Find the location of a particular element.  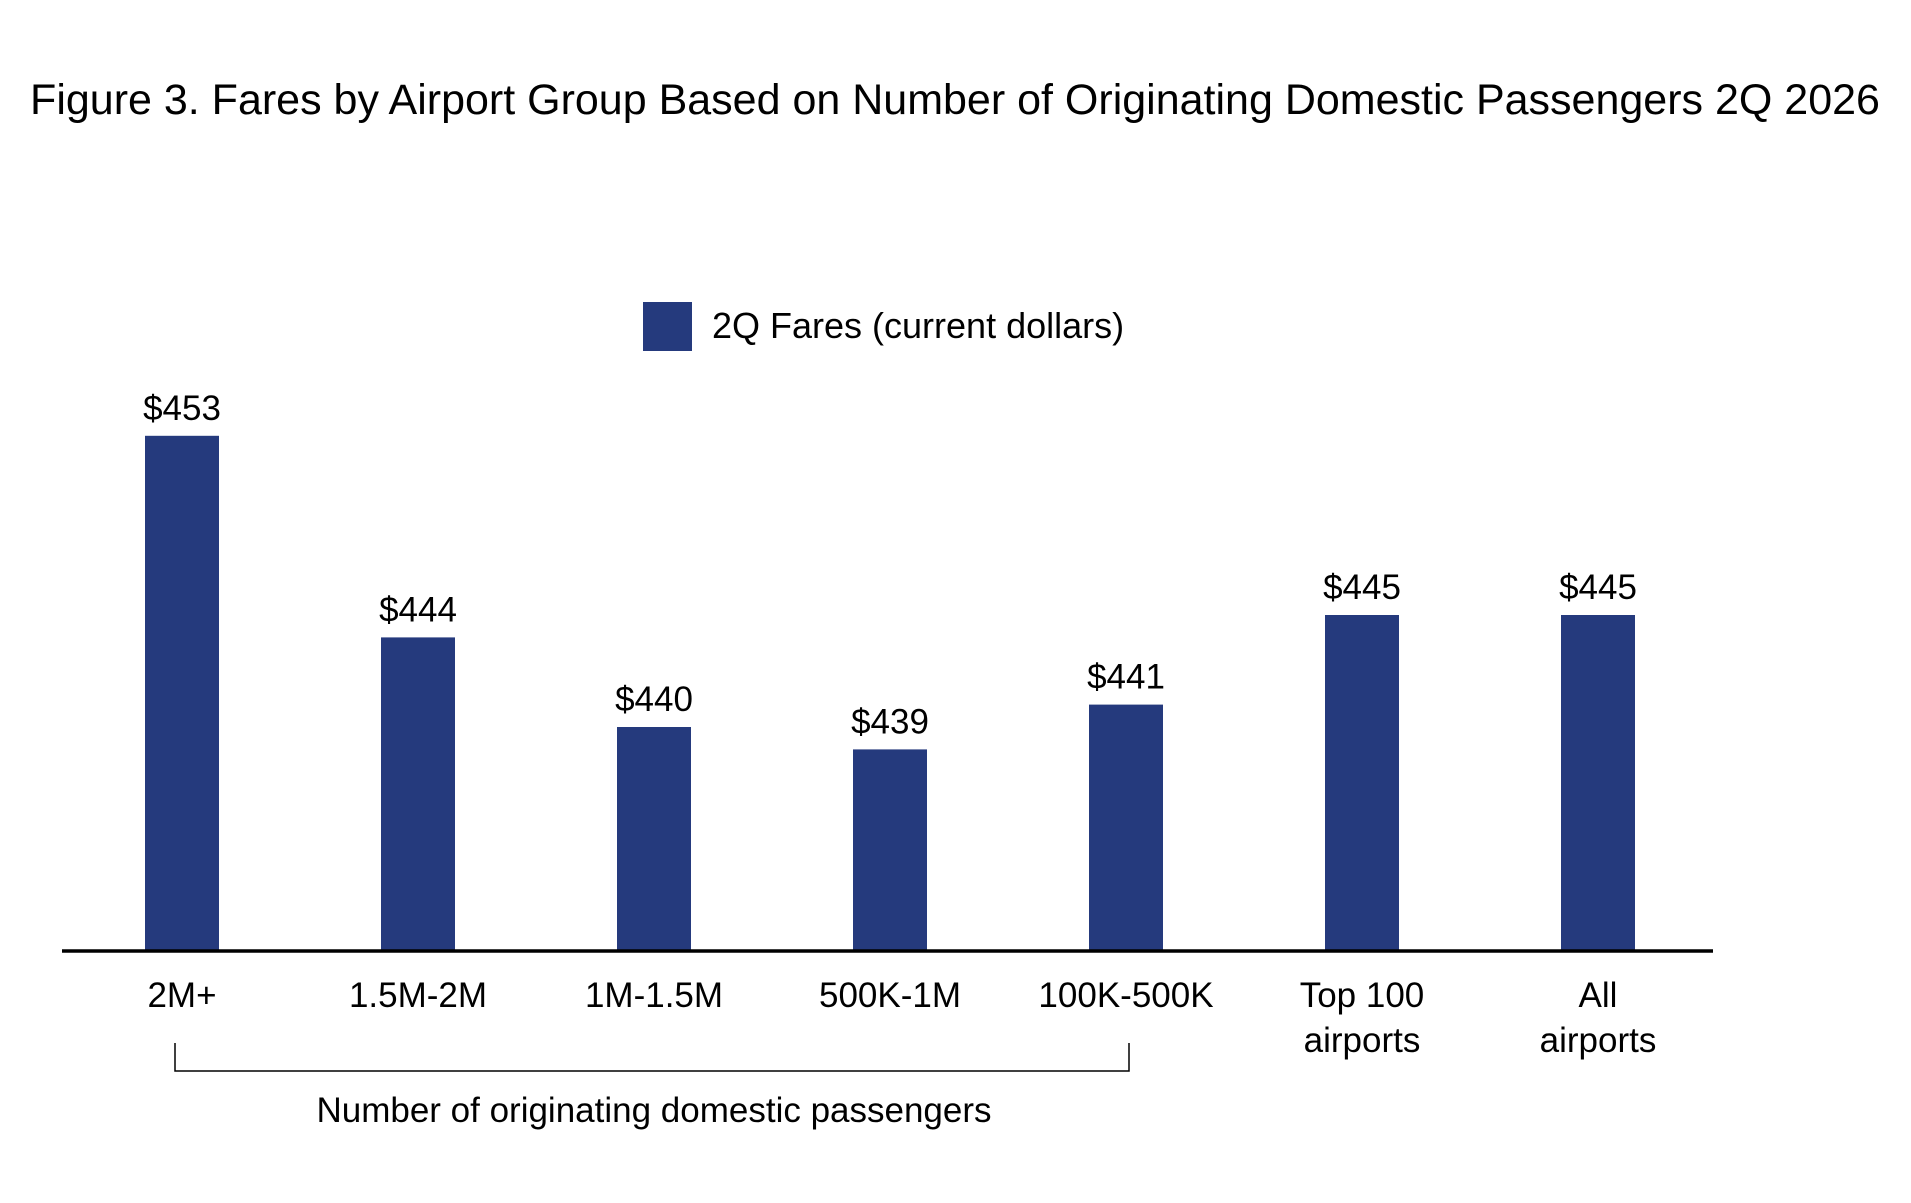

legend: 2Q Fares (current dollars) is located at coordinates (883, 326).